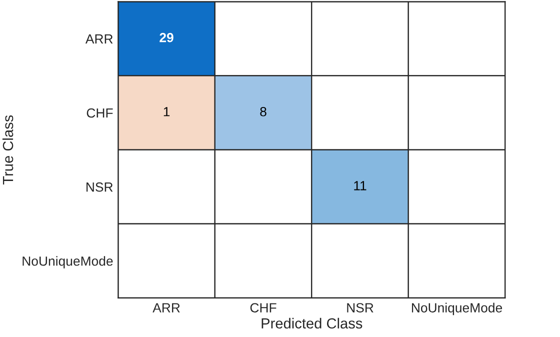 This screenshot has width=560, height=337. I want to click on x-tick-label: NoUniqueMode, so click(457, 309).